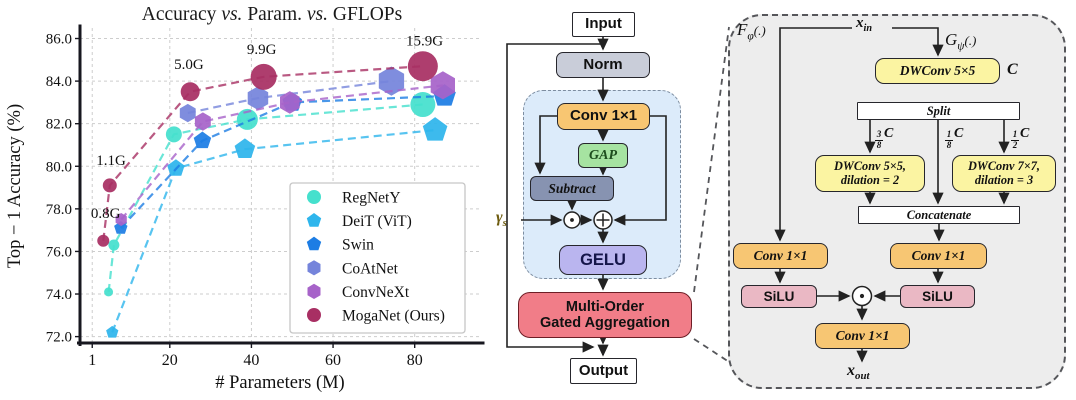 The width and height of the screenshot is (1076, 400). What do you see at coordinates (415, 360) in the screenshot?
I see `x-tick-label: 80` at bounding box center [415, 360].